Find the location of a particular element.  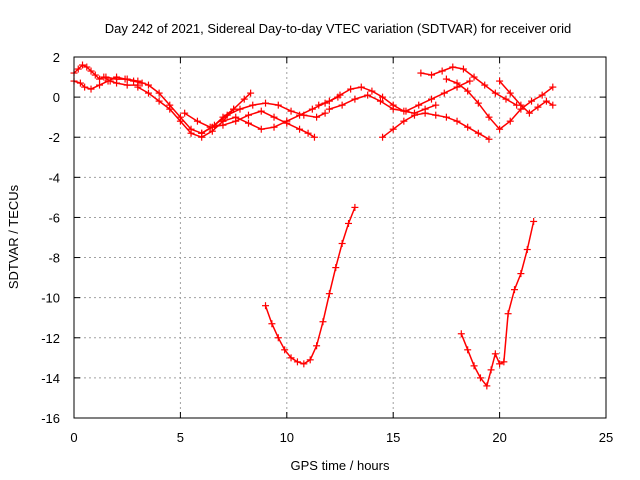

x-tick-label: 5 is located at coordinates (180, 437).